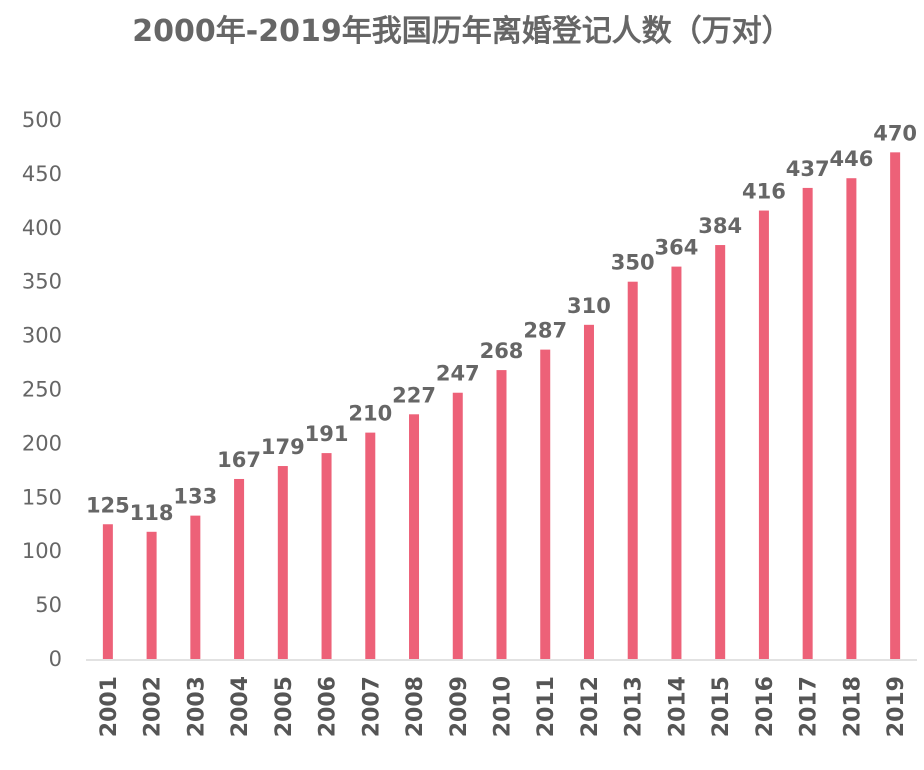 This screenshot has height=770, width=924. What do you see at coordinates (807, 423) in the screenshot?
I see `bar-2017` at bounding box center [807, 423].